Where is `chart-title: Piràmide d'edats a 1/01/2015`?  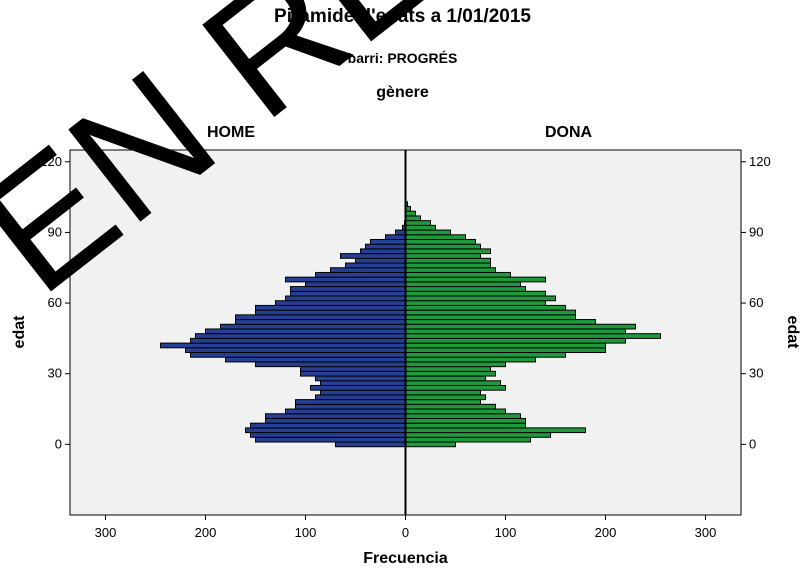 chart-title: Piràmide d'edats a 1/01/2015 is located at coordinates (402, 16).